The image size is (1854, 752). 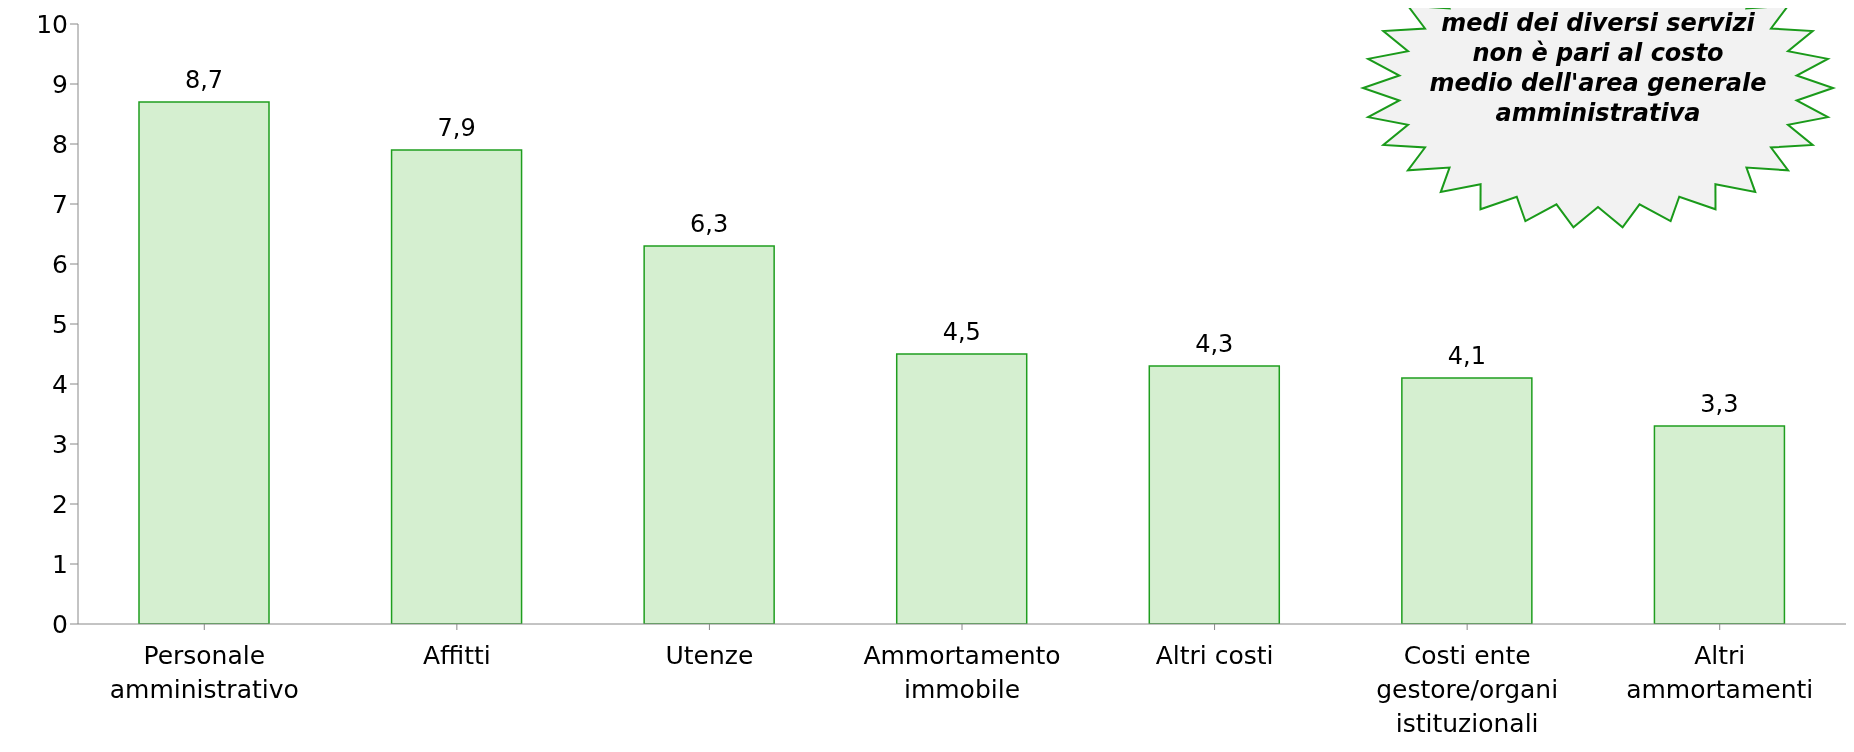 I want to click on y-tick-label: 10, so click(x=52, y=24).